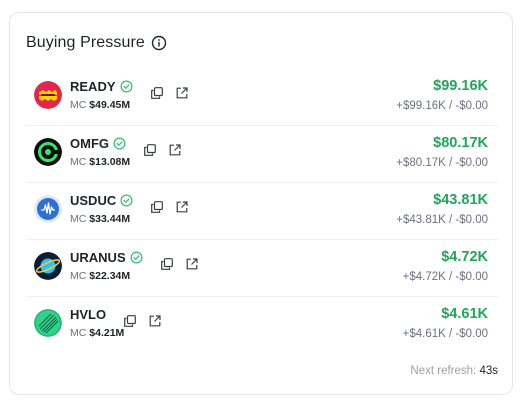 This screenshot has width=523, height=410. I want to click on token-name: HVLO, so click(88, 314).